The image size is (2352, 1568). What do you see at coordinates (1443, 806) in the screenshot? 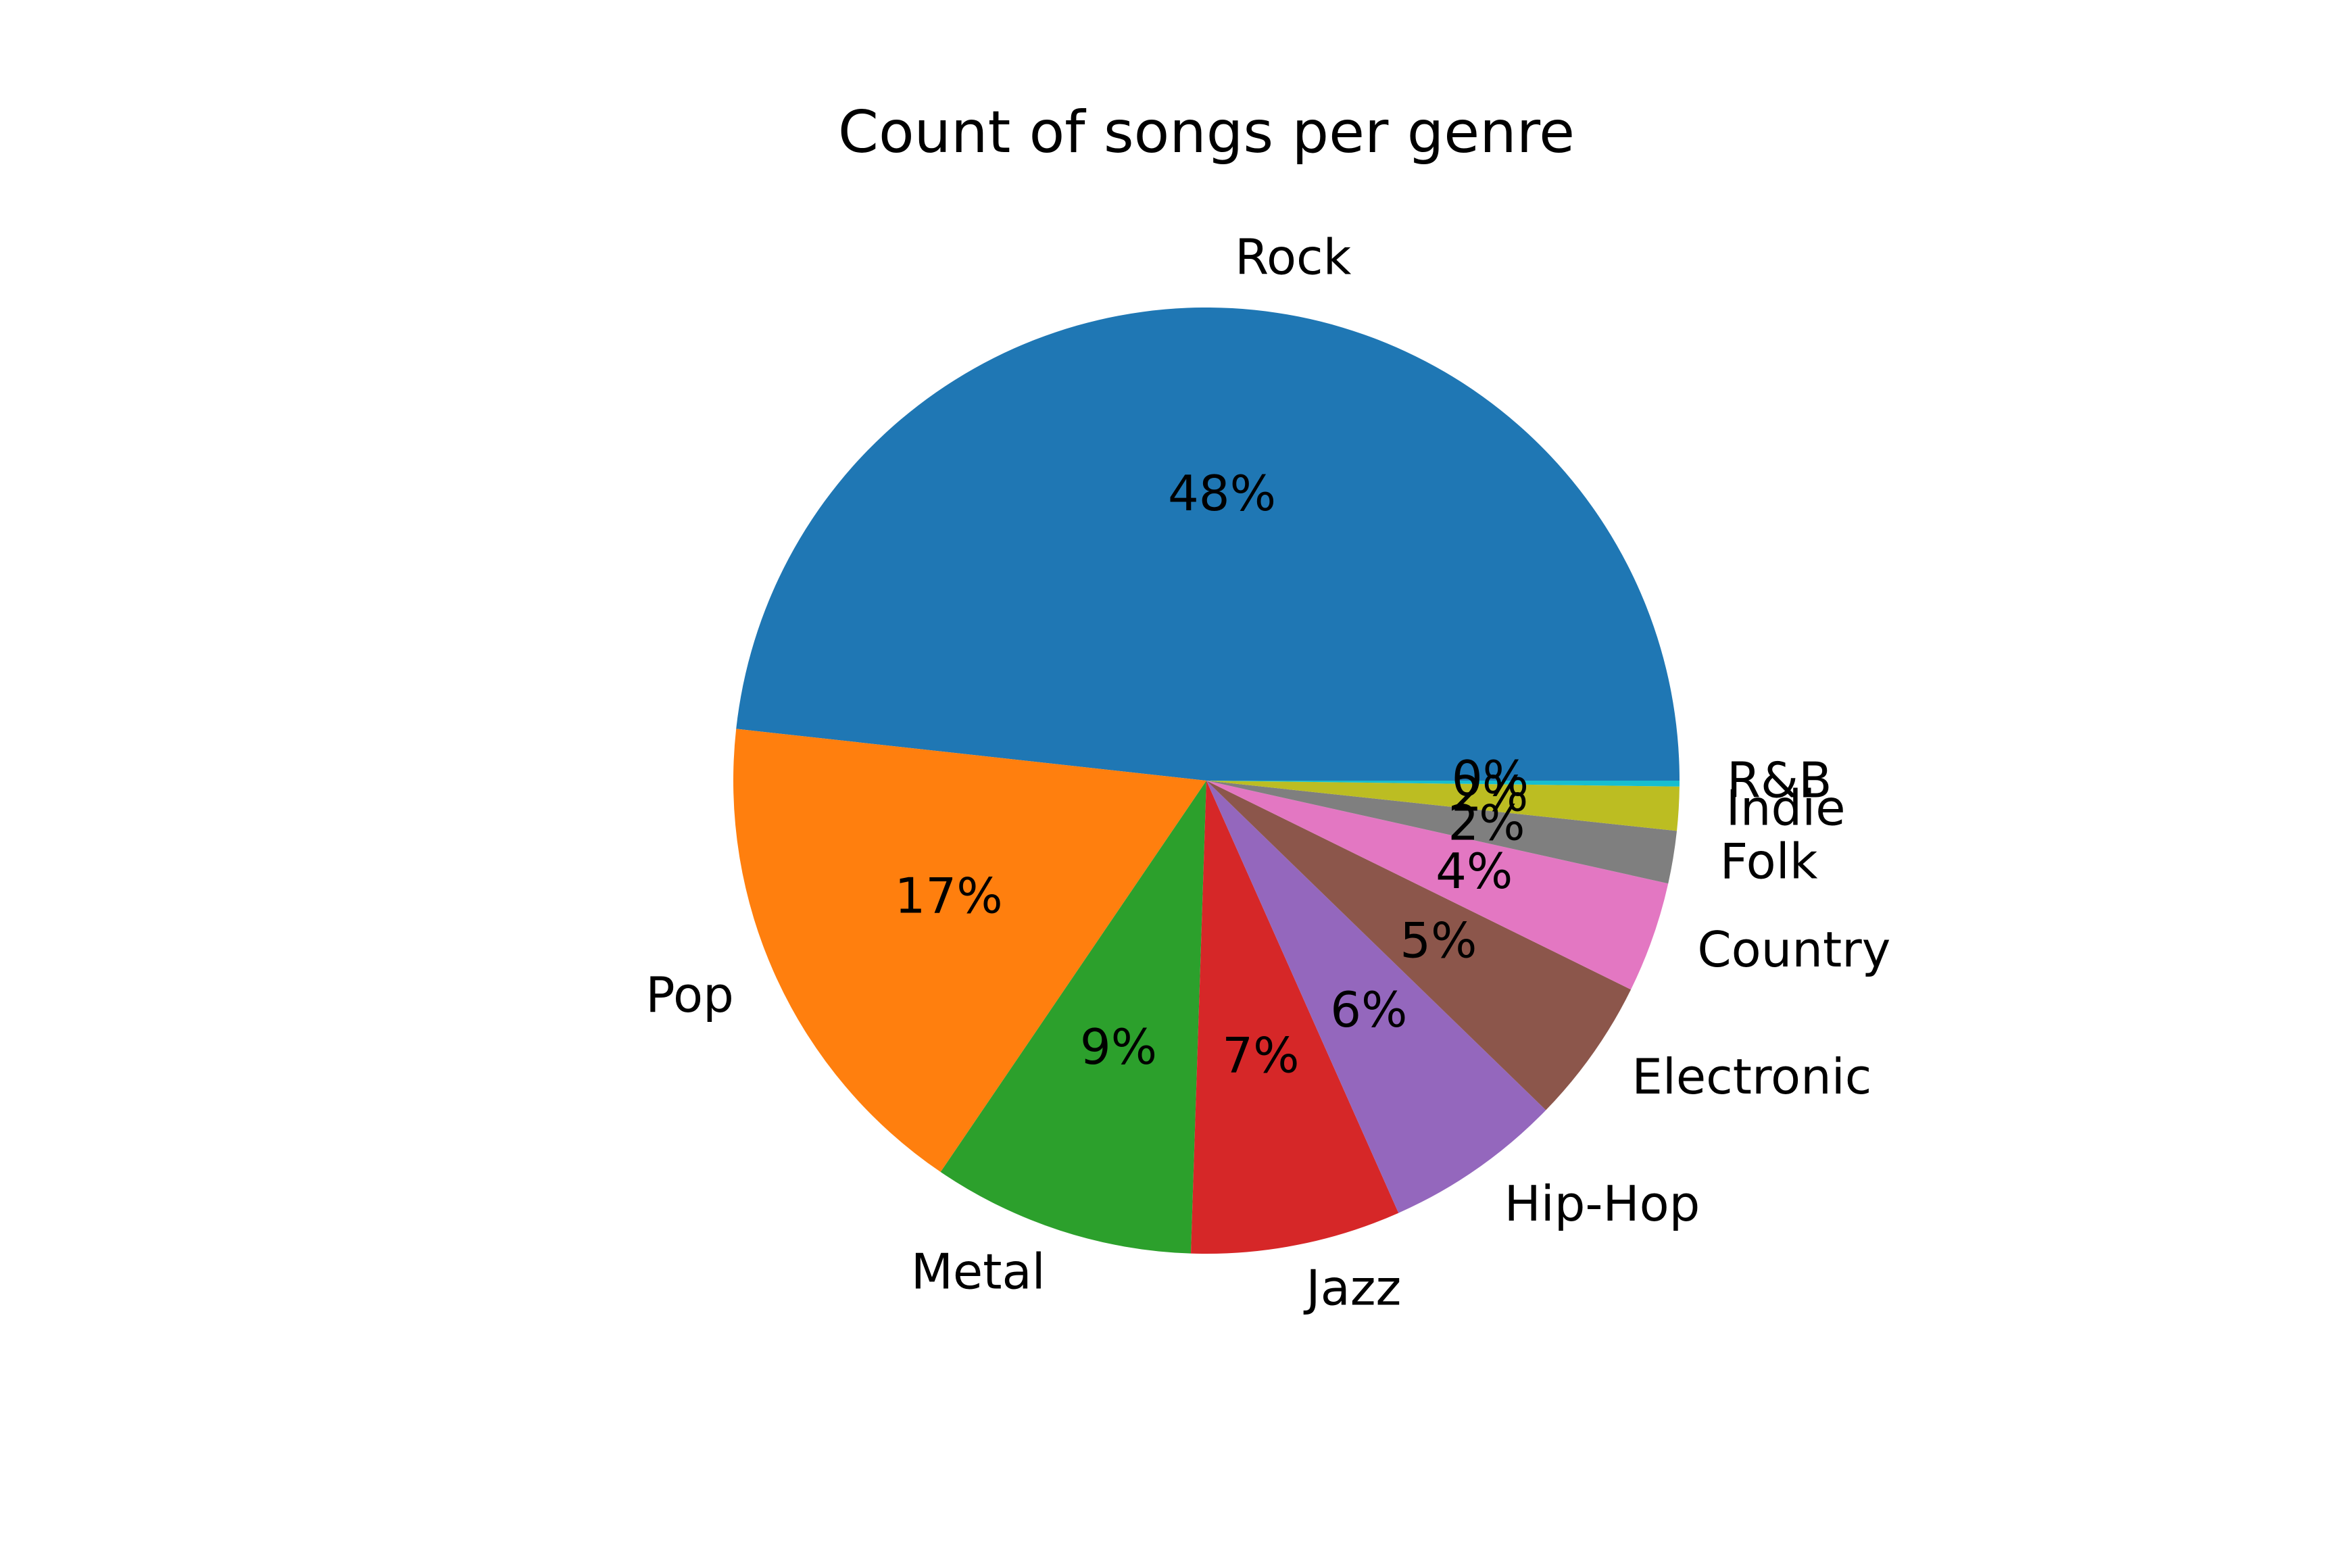
I see `pie-slice-indie` at bounding box center [1443, 806].